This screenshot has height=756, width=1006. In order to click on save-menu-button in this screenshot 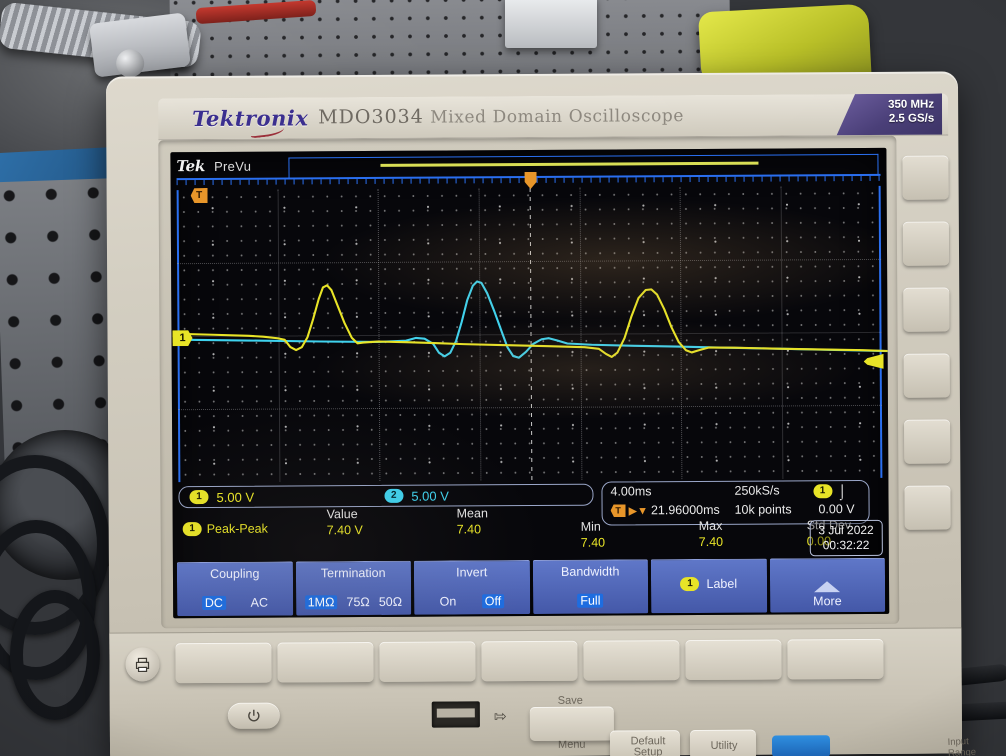, I will do `click(571, 724)`.